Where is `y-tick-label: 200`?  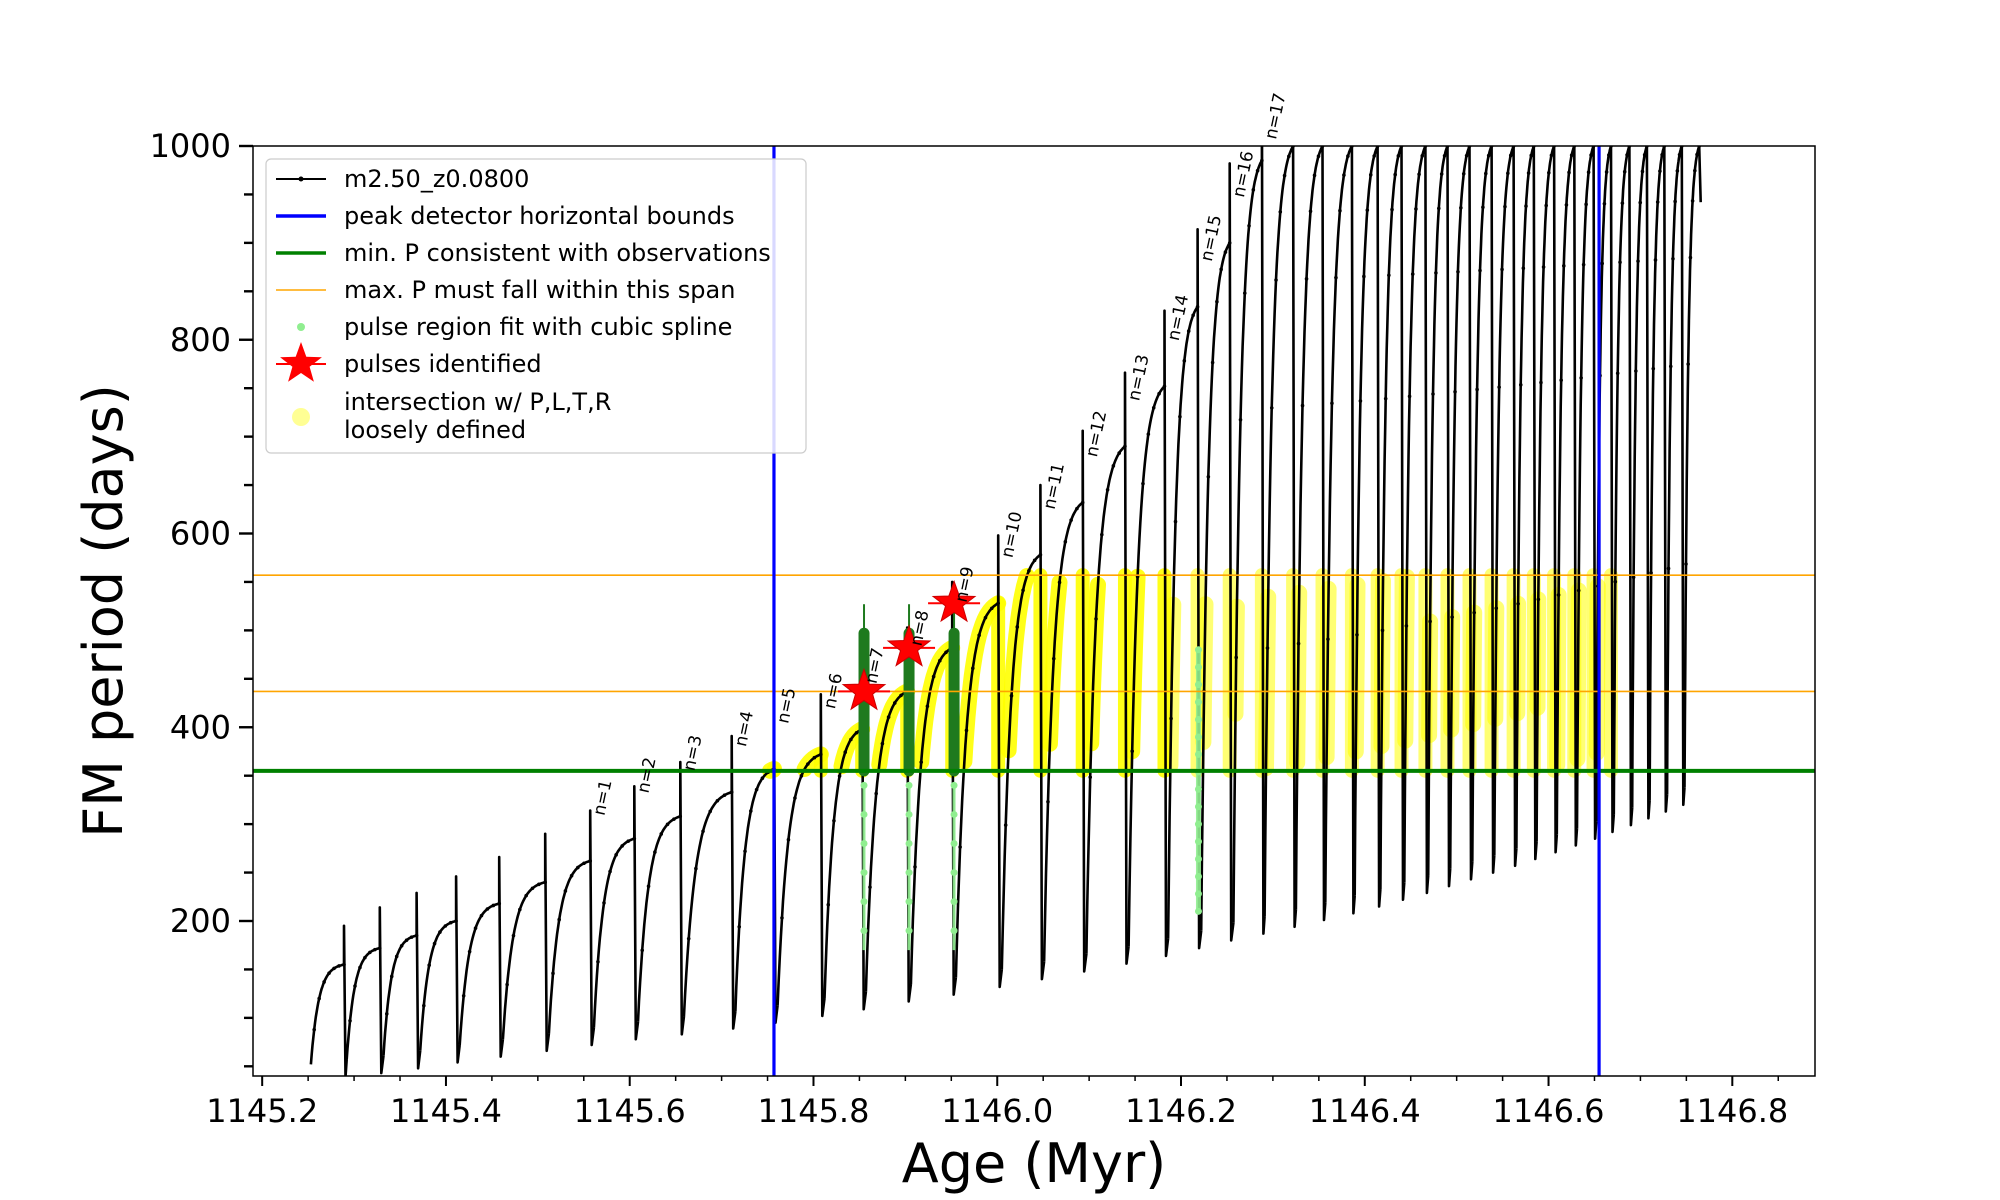 y-tick-label: 200 is located at coordinates (200, 921).